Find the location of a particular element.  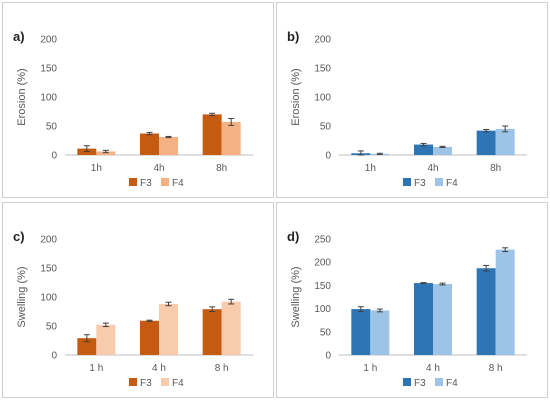

y-tick-label: 250 is located at coordinates (322, 240).